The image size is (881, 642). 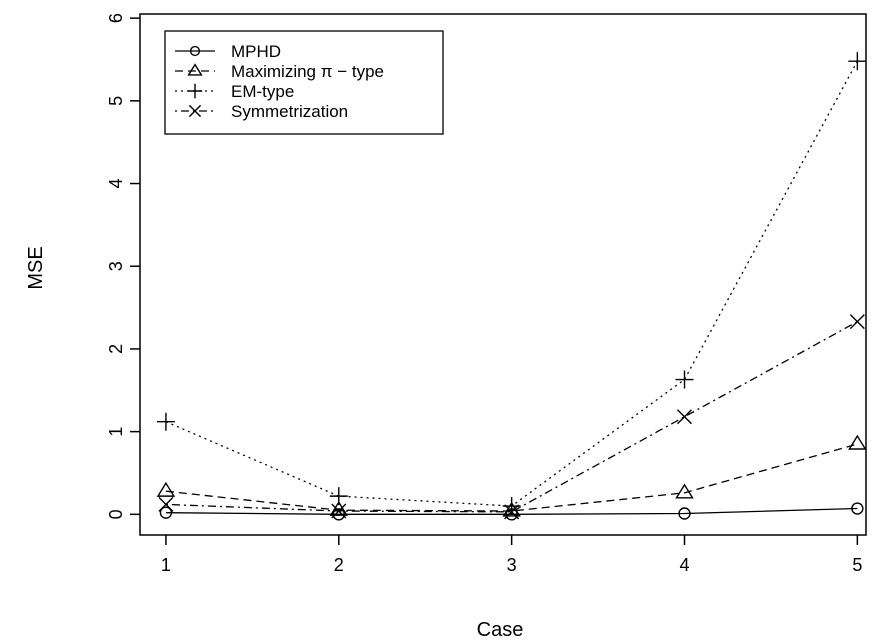 I want to click on x-tick-label: 5, so click(x=857, y=565).